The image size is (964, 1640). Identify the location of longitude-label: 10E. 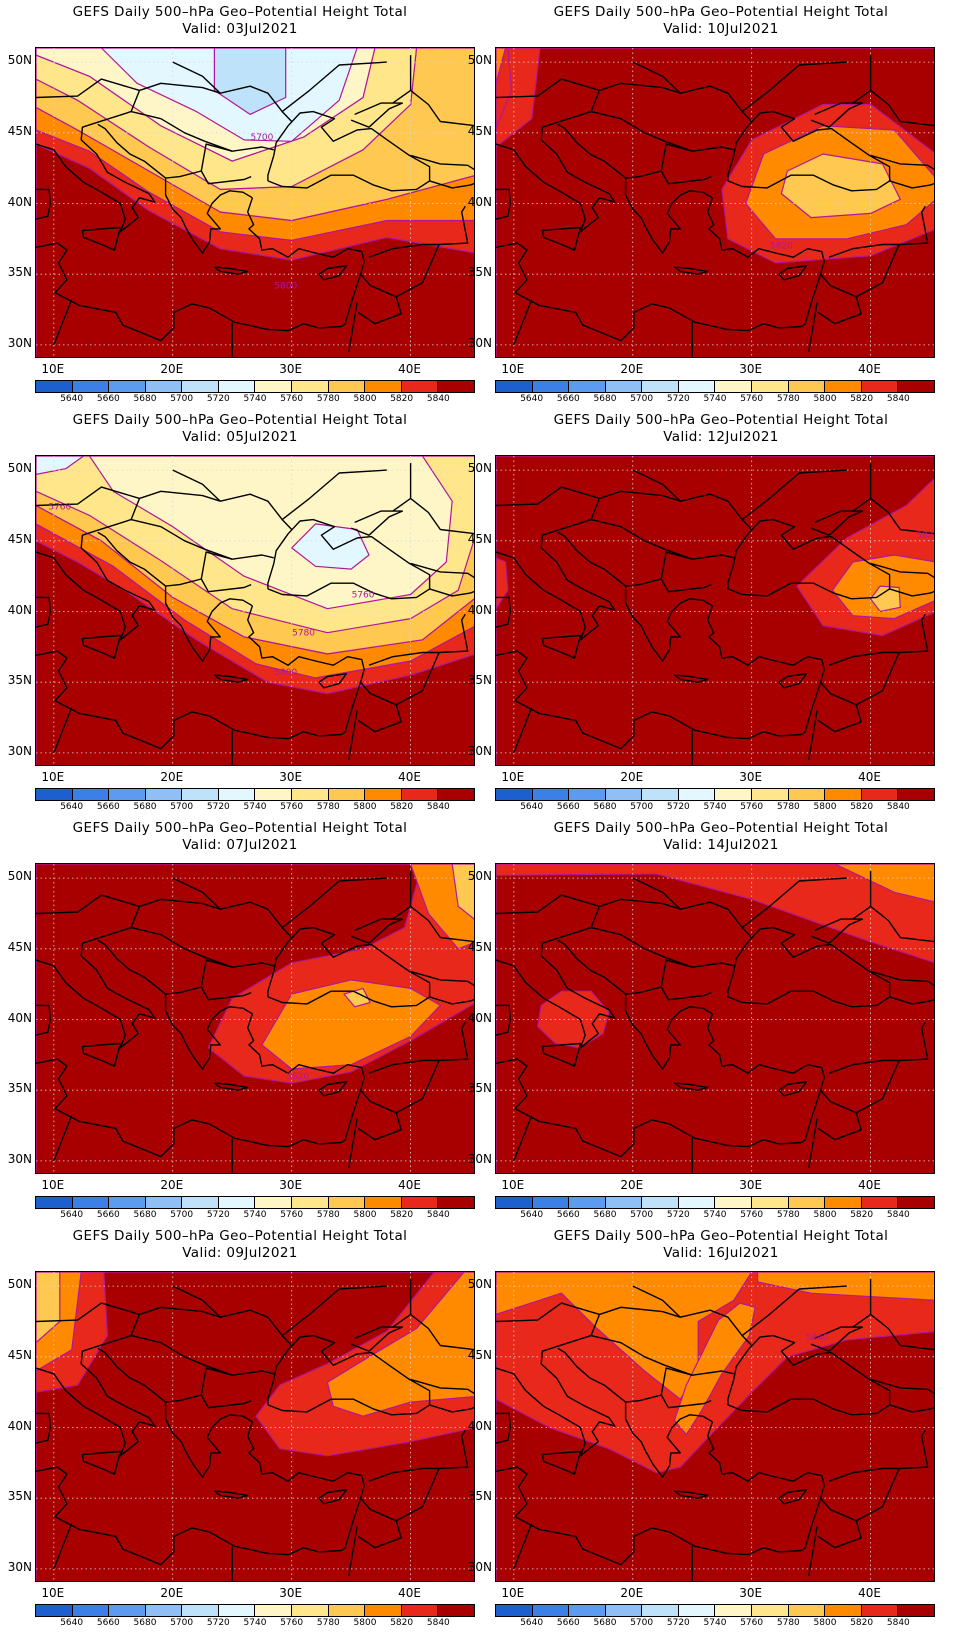
(513, 1593).